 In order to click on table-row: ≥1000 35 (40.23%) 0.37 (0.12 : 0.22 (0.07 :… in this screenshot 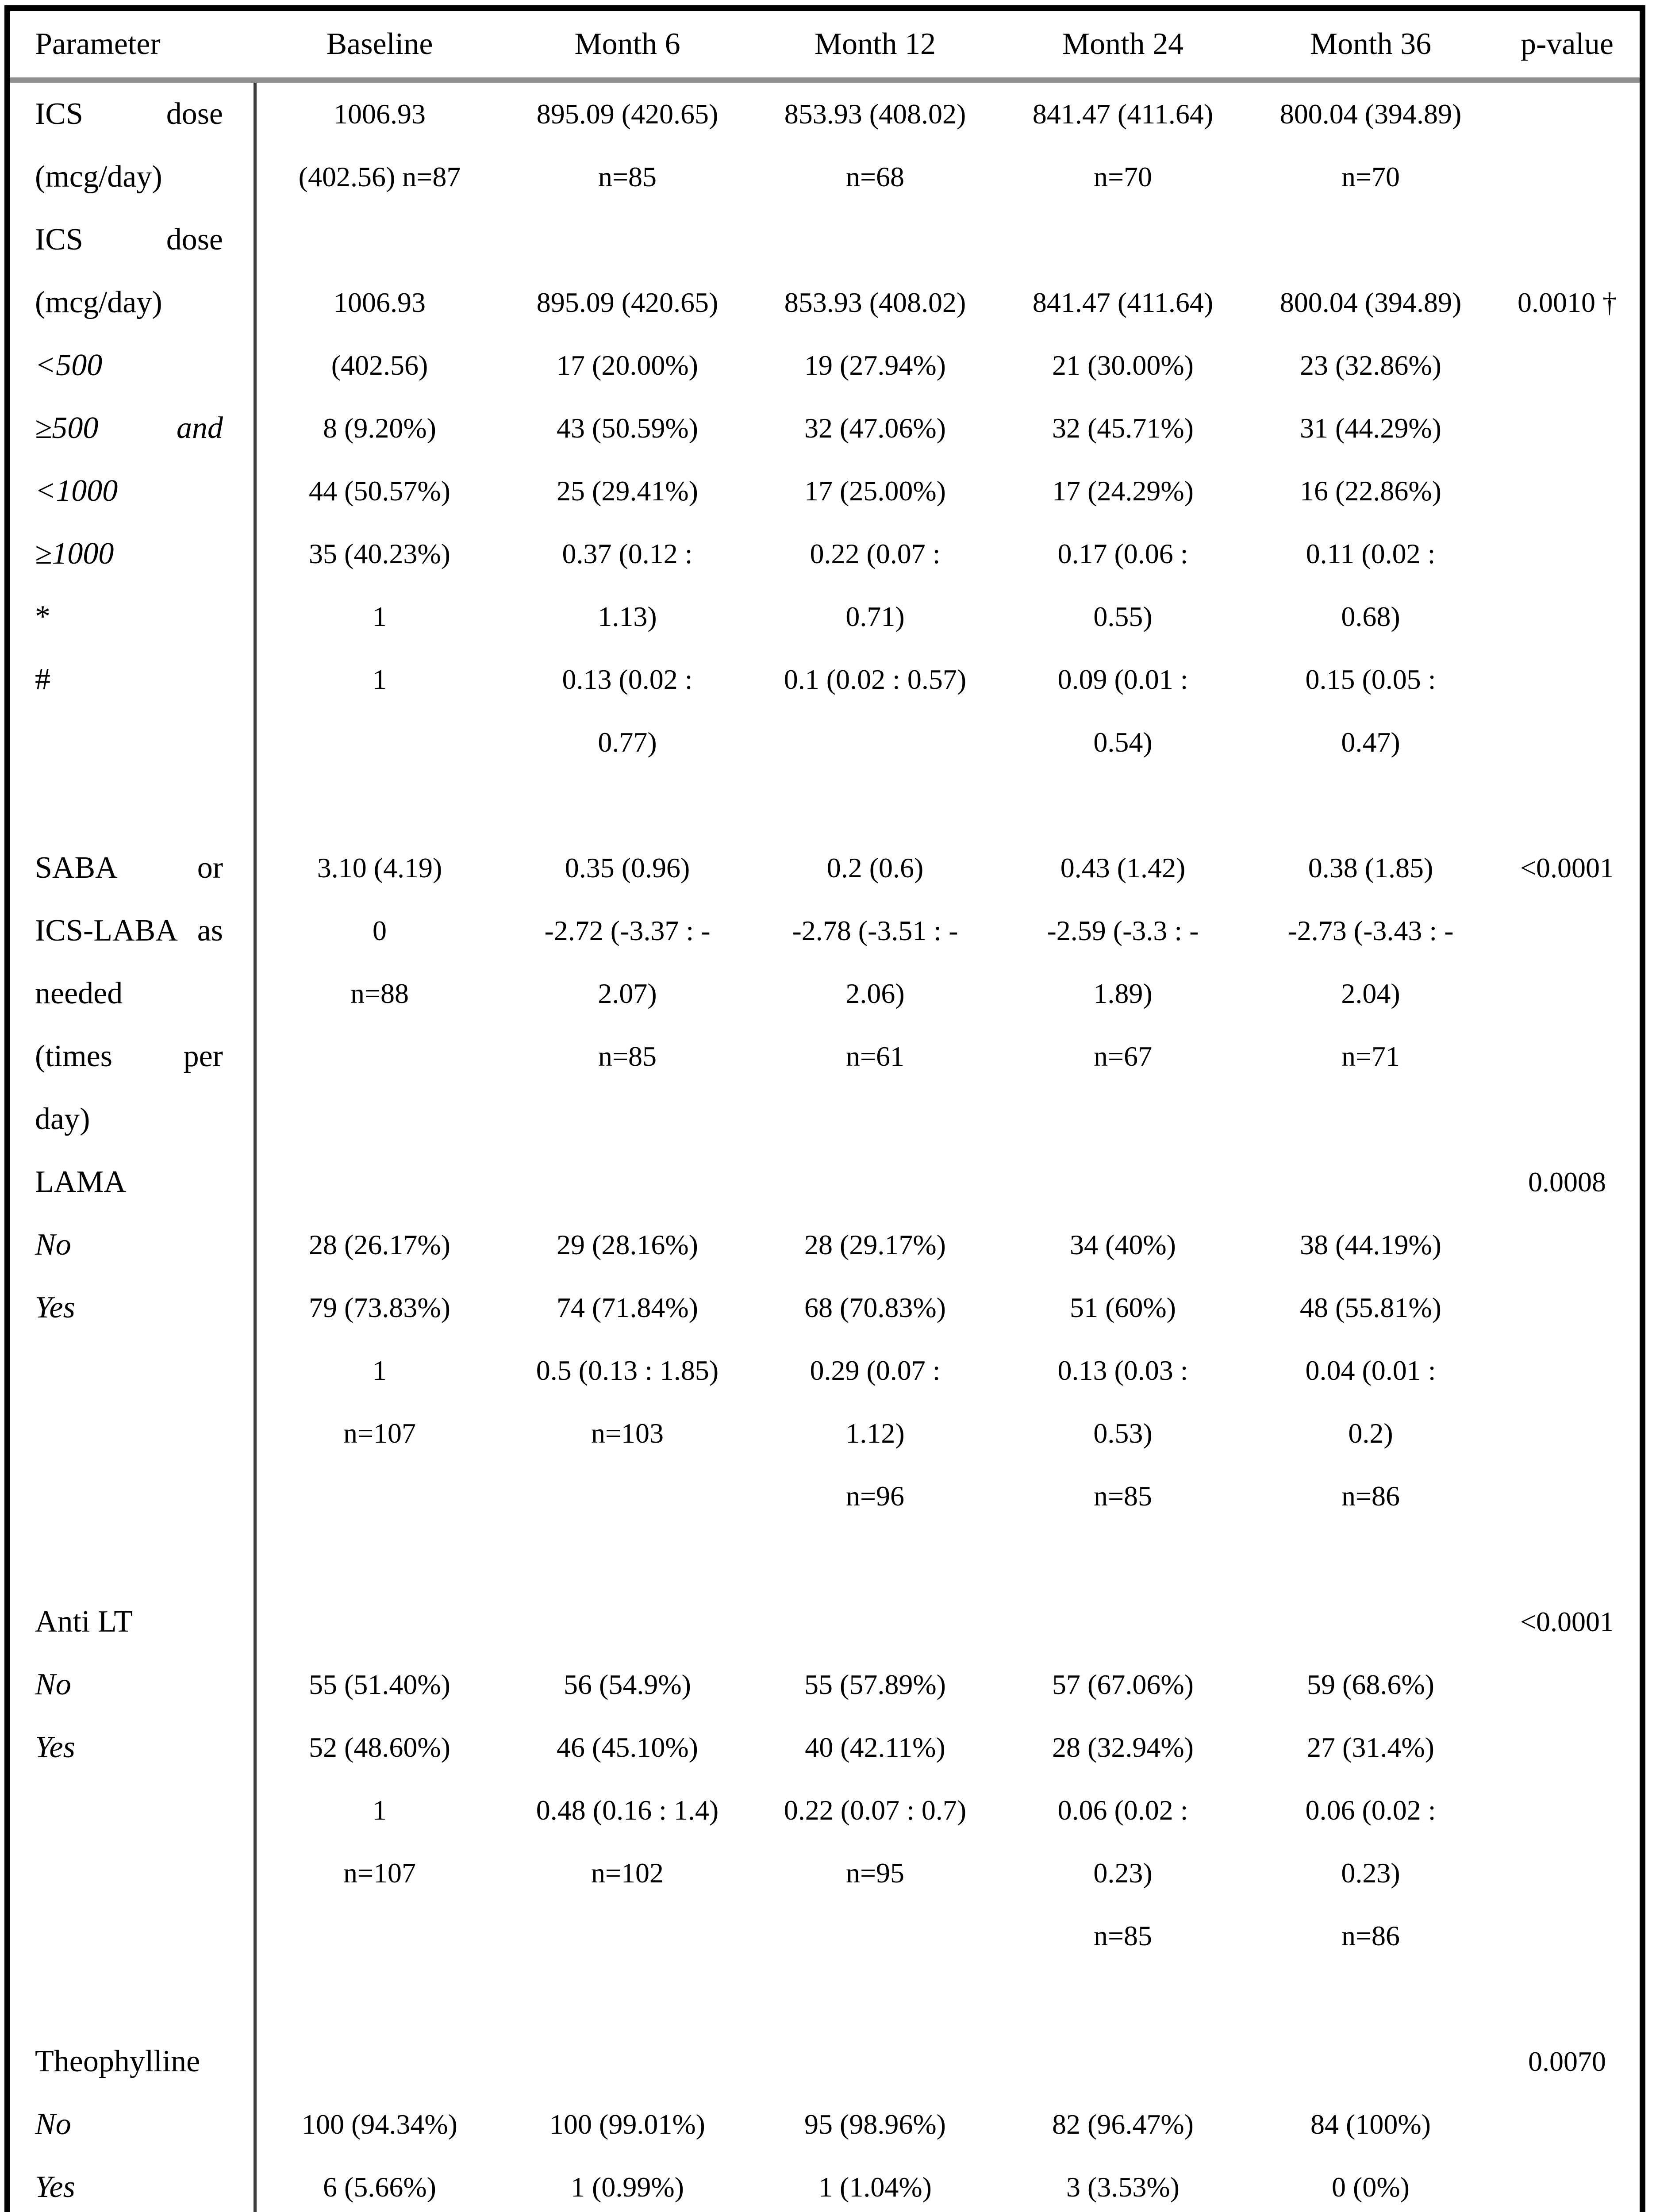, I will do `click(825, 553)`.